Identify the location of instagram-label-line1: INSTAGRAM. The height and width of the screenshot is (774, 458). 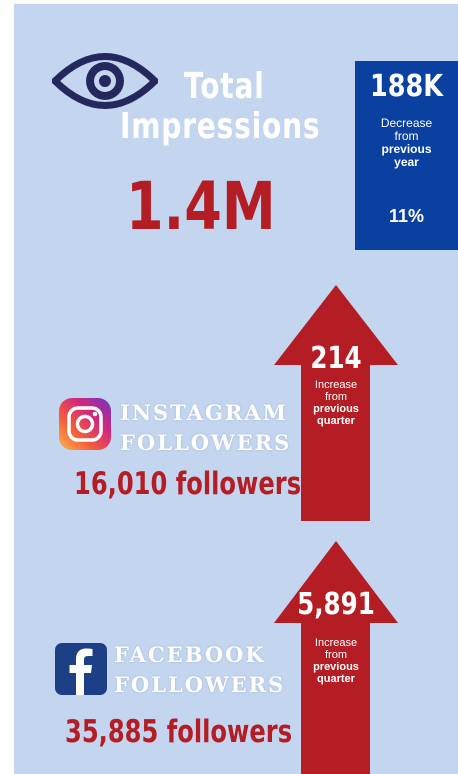
(204, 412).